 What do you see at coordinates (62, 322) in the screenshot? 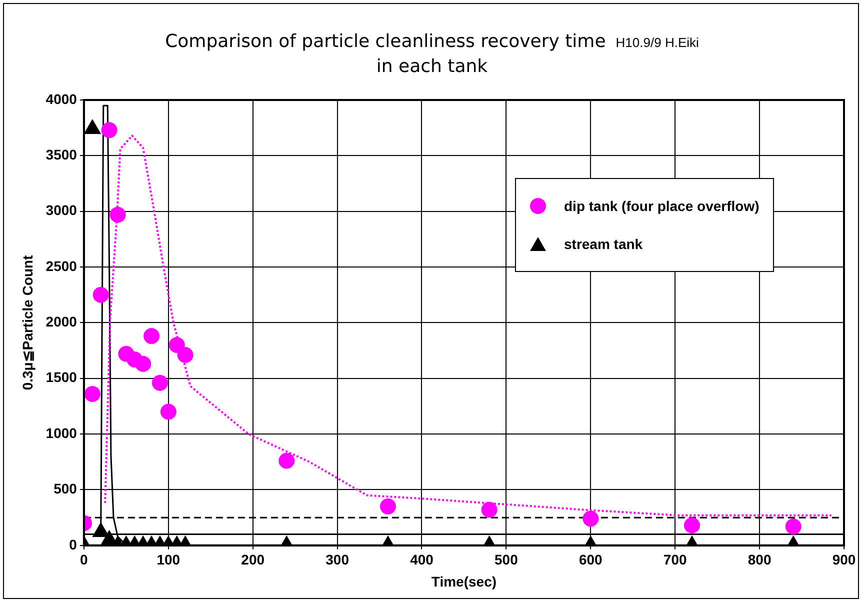
I see `y-tick-label: 2000` at bounding box center [62, 322].